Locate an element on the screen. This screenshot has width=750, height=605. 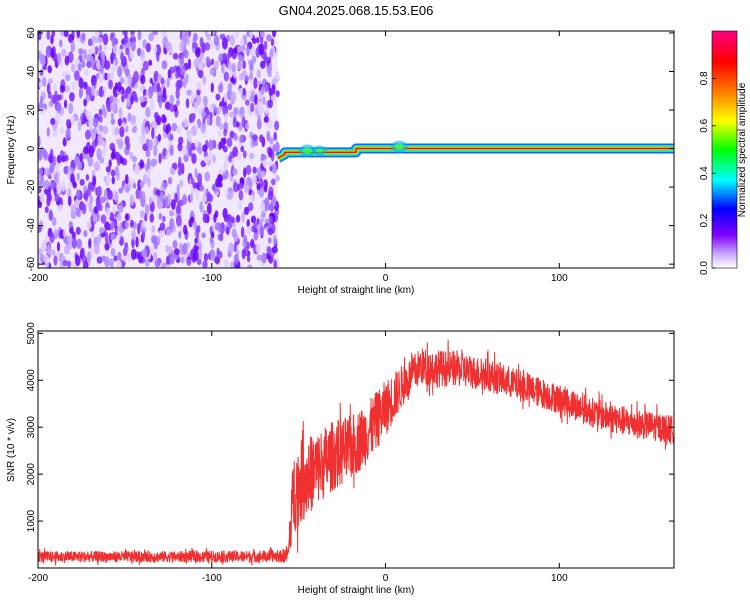
y-tick-label: 2000 is located at coordinates (31, 474).